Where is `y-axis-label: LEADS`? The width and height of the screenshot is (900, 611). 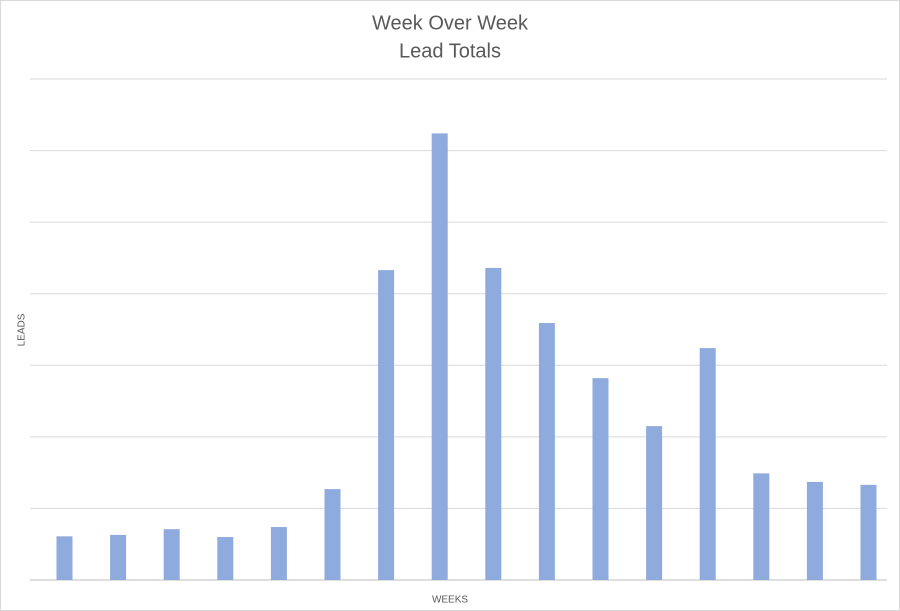
y-axis-label: LEADS is located at coordinates (22, 329).